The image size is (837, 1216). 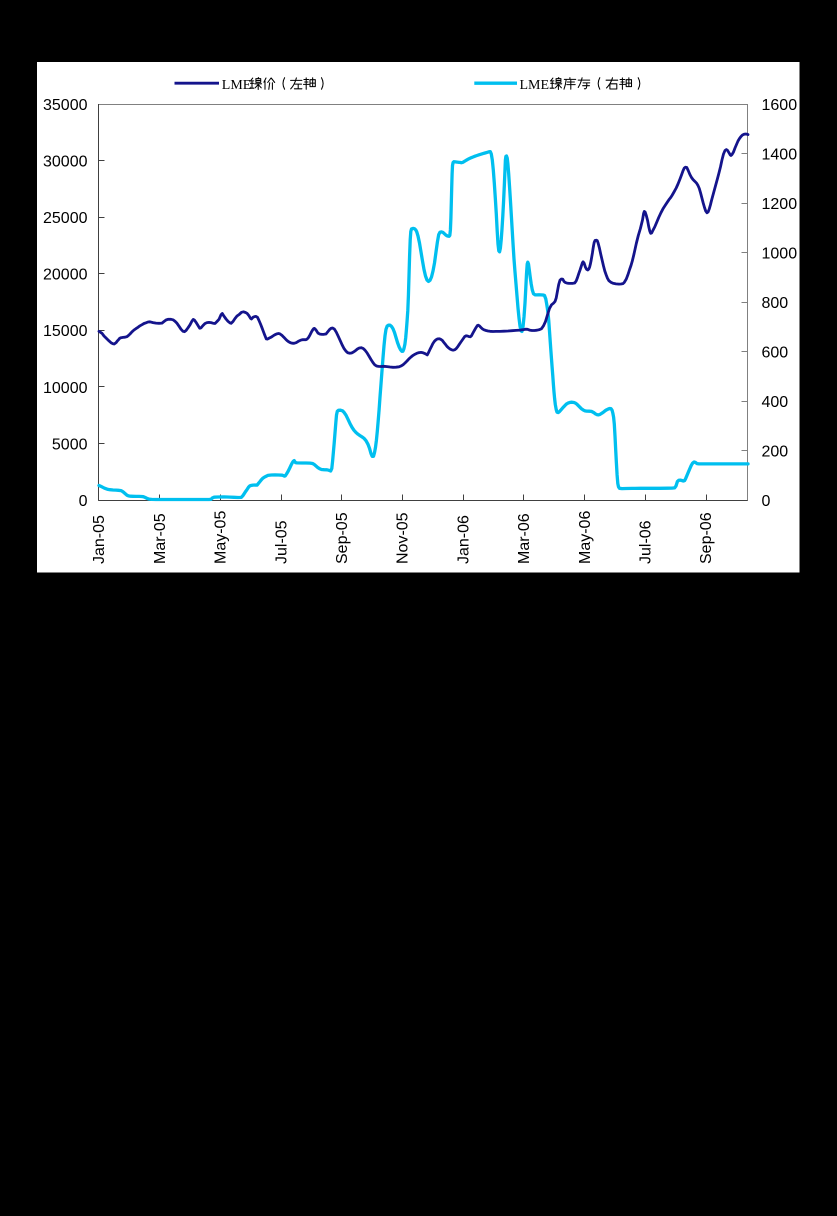 I want to click on svg-text: 15000, so click(x=65, y=331).